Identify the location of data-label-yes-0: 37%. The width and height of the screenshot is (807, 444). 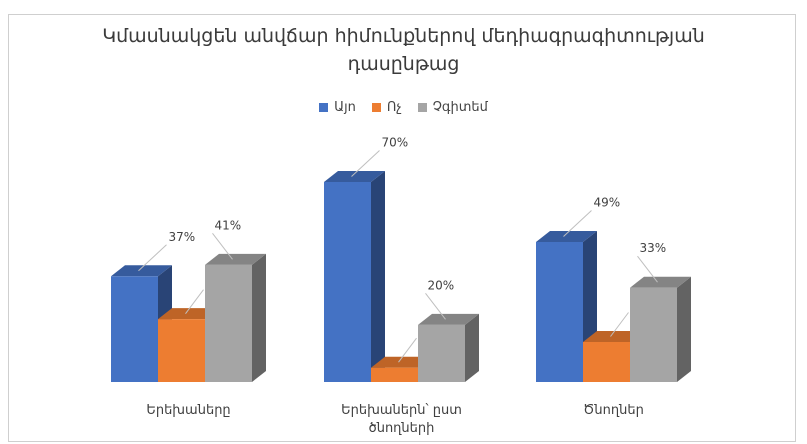
(182, 237).